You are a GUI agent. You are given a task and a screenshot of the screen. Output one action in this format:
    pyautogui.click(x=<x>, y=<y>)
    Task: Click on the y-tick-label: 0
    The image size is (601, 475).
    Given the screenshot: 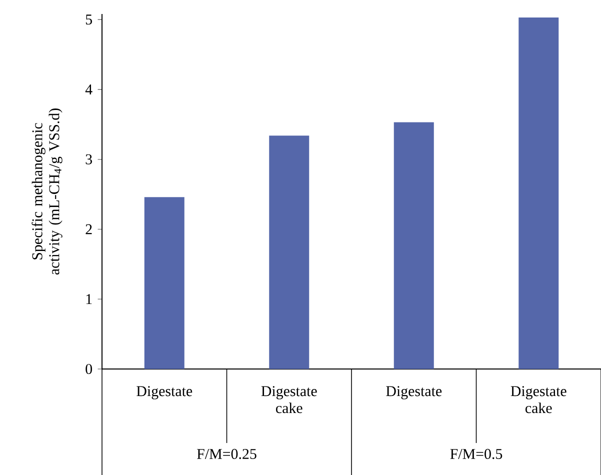 What is the action you would take?
    pyautogui.click(x=89, y=369)
    